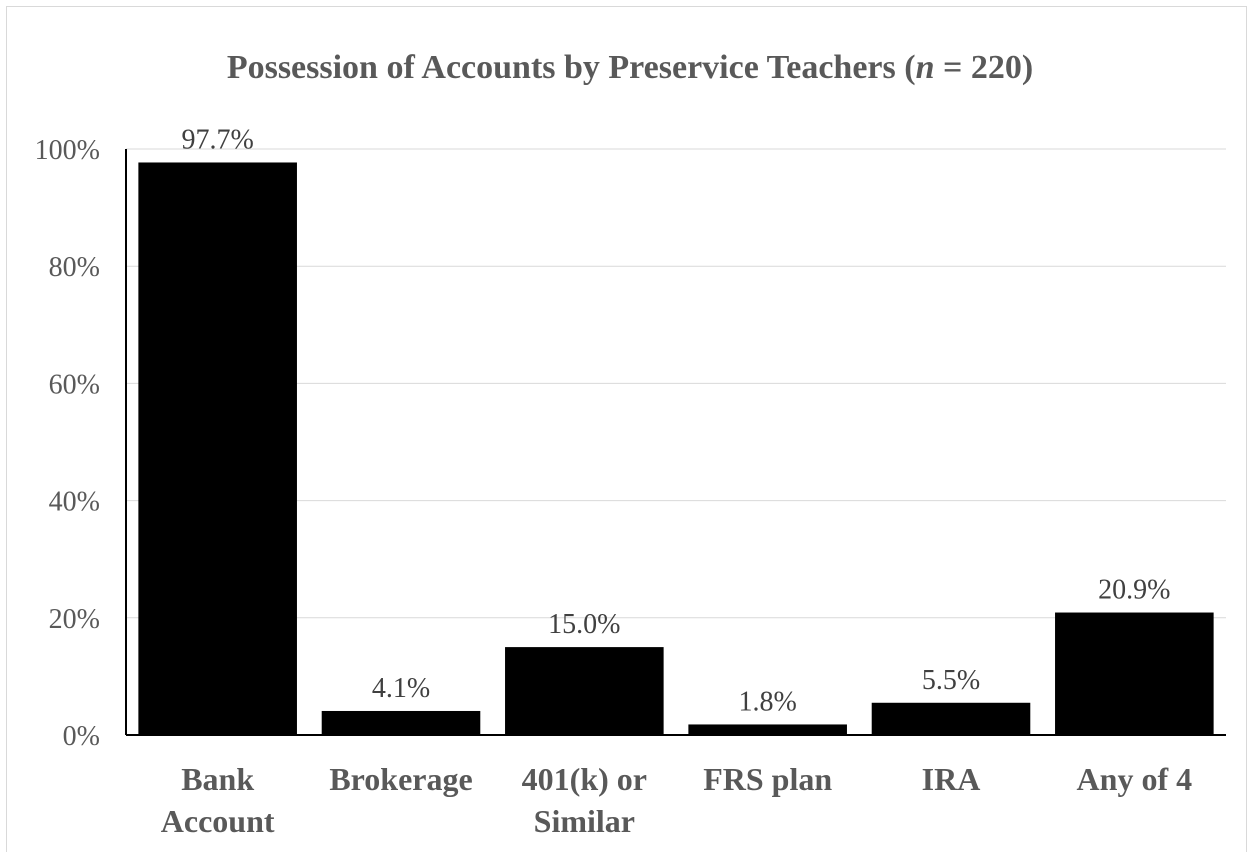 The image size is (1253, 852). I want to click on data-label: 15.0%, so click(584, 624).